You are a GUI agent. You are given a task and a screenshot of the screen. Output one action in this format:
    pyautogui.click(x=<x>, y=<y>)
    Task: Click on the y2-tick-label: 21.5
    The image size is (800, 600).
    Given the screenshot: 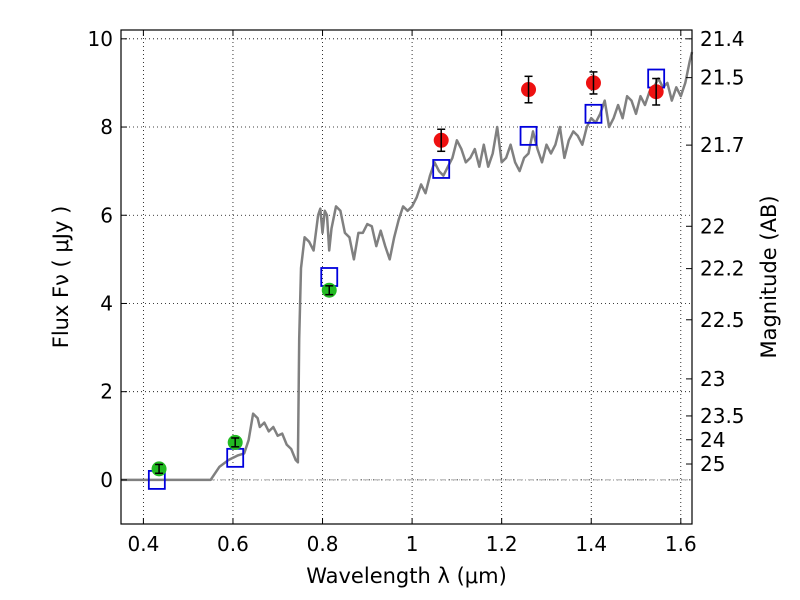 What is the action you would take?
    pyautogui.click(x=722, y=78)
    